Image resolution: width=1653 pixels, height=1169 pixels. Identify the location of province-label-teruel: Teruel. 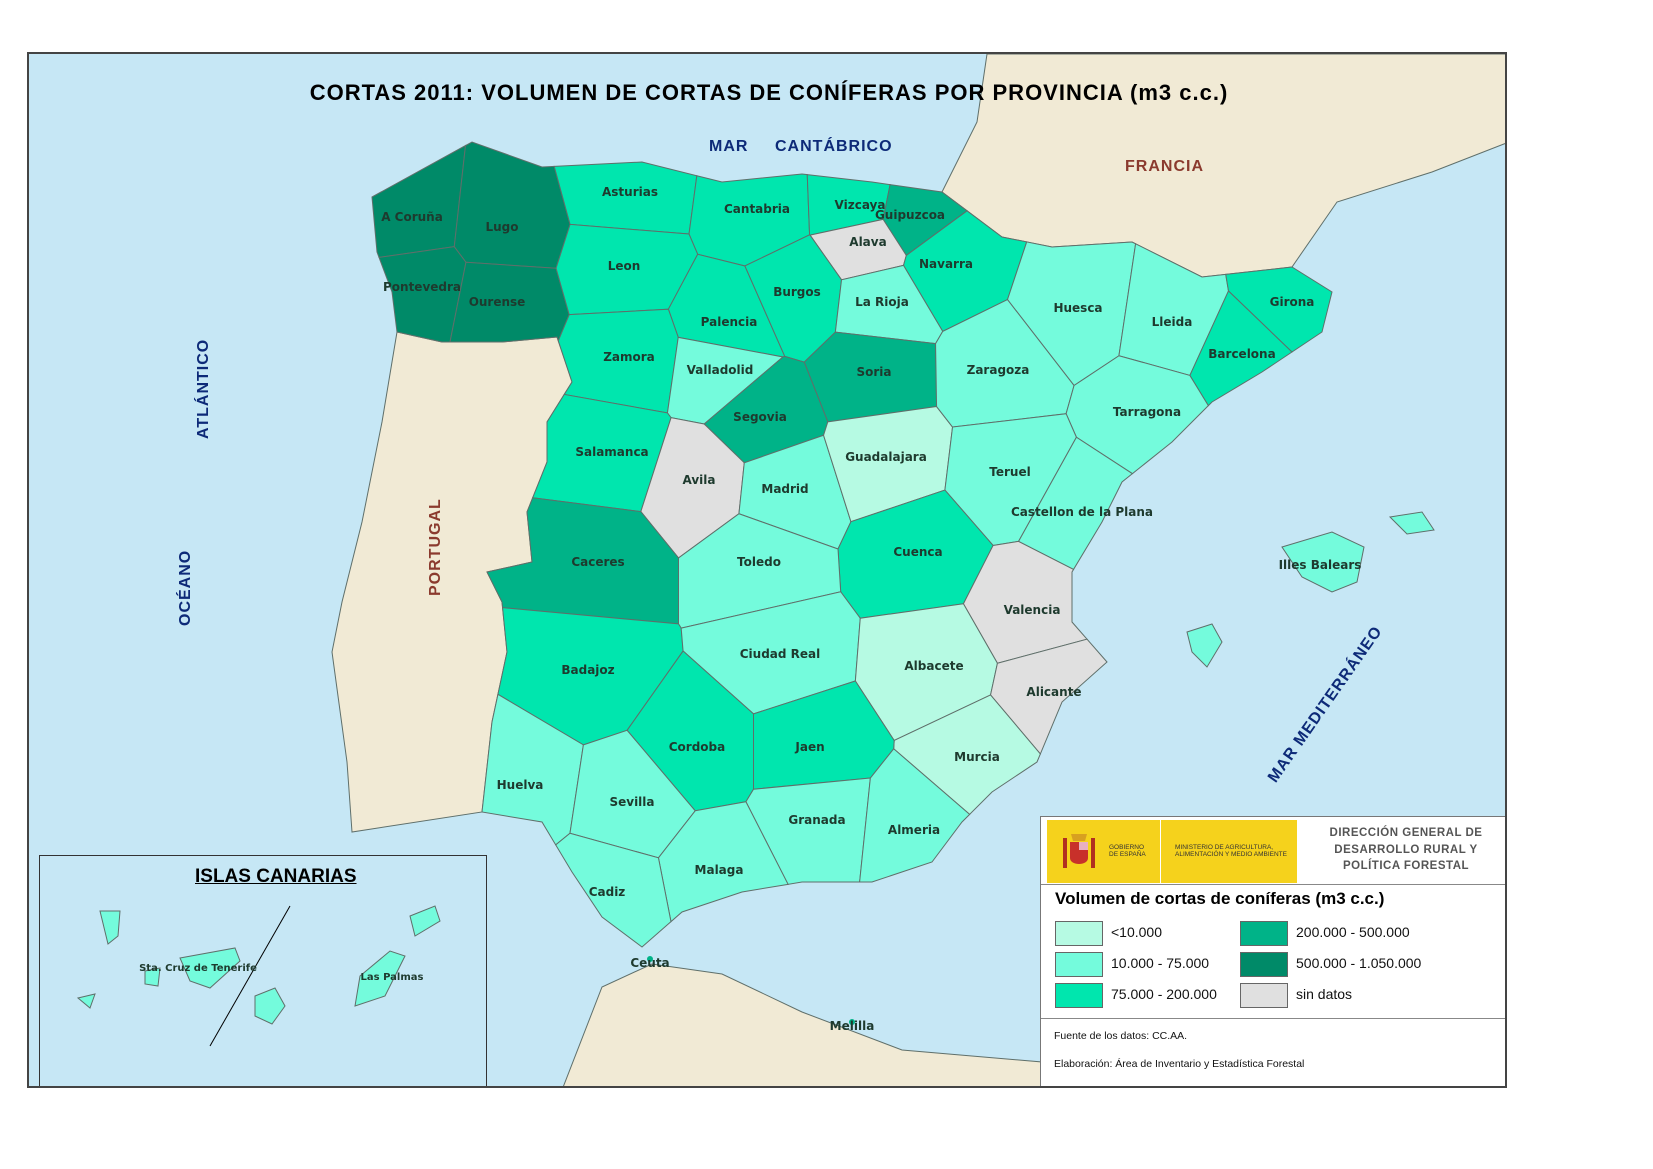
(1009, 472).